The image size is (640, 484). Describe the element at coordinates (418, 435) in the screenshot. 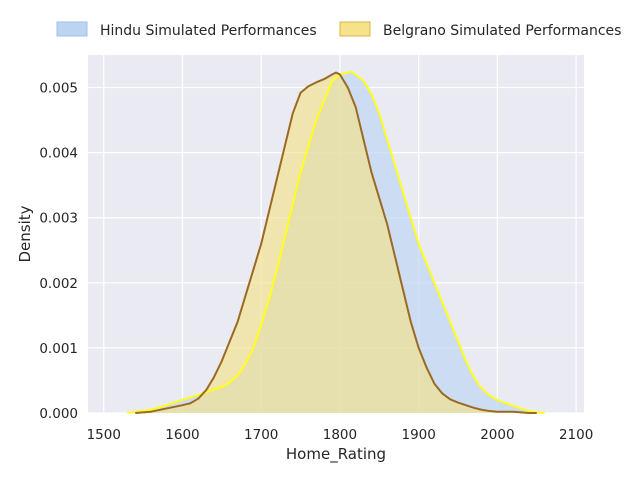

I see `x-tick-label: 1900` at that location.